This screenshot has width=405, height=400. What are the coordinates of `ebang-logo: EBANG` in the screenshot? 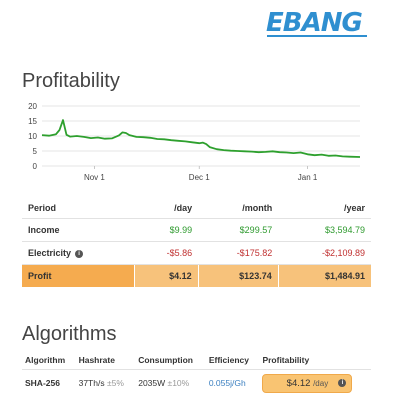 It's located at (318, 23).